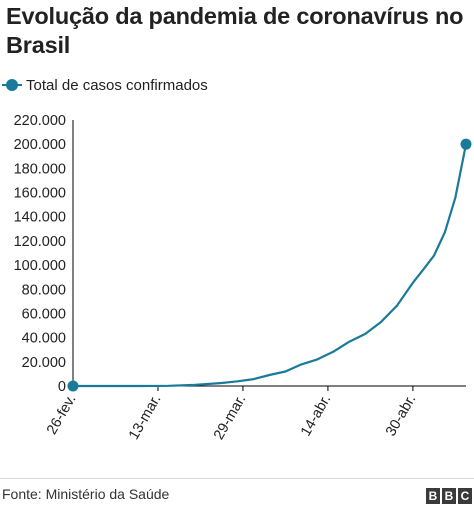 This screenshot has height=509, width=474. I want to click on legend: Total de casos confirmados, so click(105, 85).